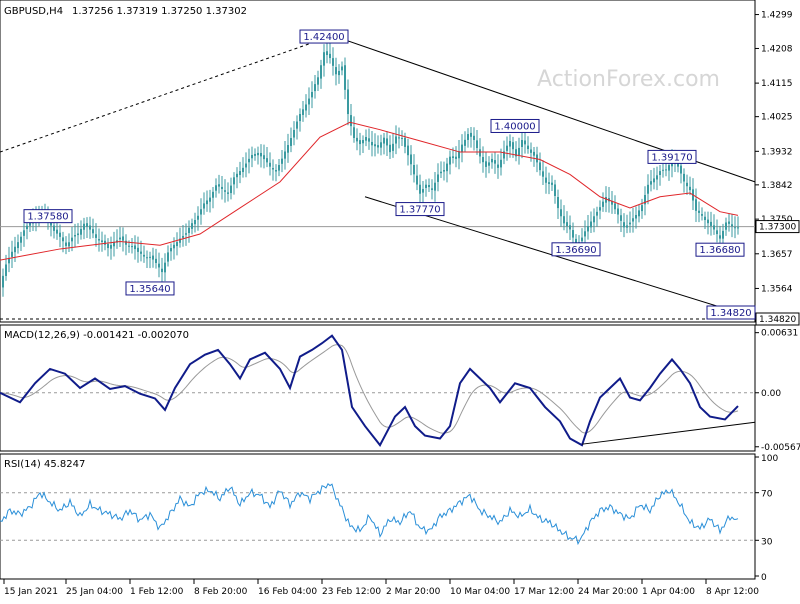  What do you see at coordinates (777, 118) in the screenshot?
I see `price-axis-label: 1.4025` at bounding box center [777, 118].